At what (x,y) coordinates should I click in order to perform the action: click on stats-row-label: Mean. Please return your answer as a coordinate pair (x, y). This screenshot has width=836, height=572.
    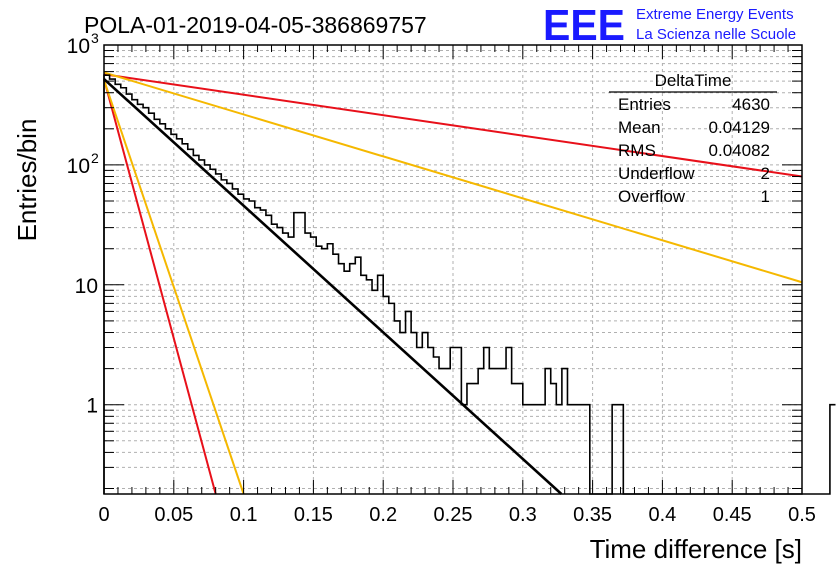
    Looking at the image, I should click on (639, 127).